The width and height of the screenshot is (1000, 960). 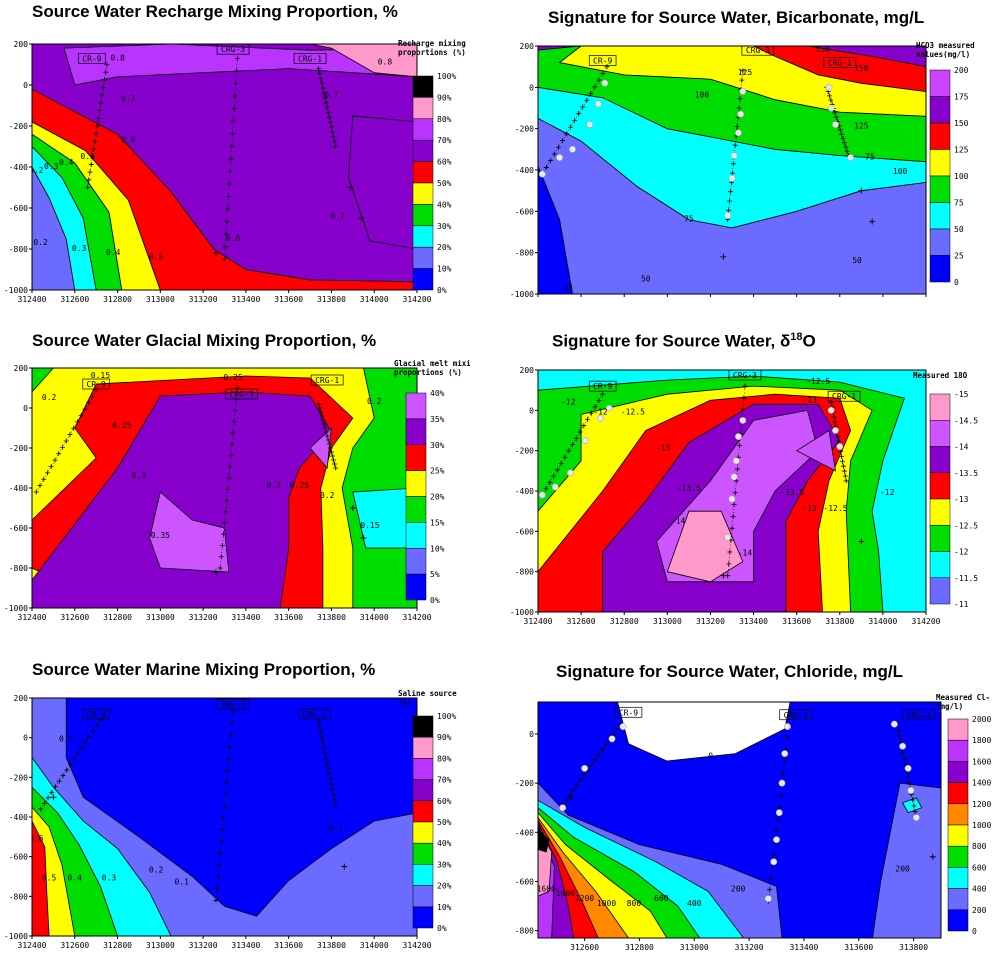 What do you see at coordinates (74, 617) in the screenshot?
I see `x-tick-label-1: 312600` at bounding box center [74, 617].